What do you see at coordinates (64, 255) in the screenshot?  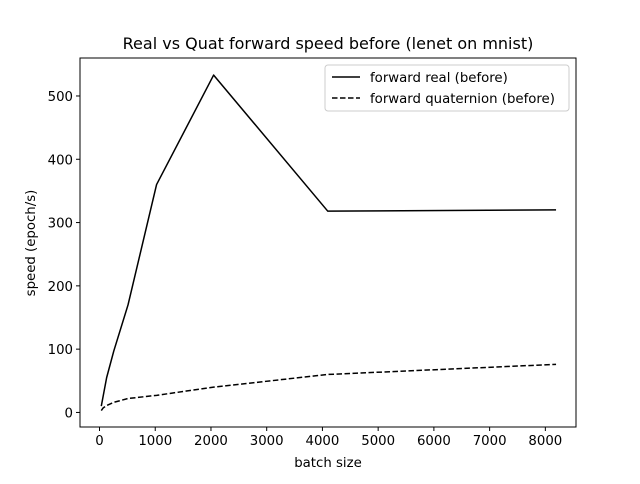 I see `y-axis-ticks: 0 100 200 300 400 500` at bounding box center [64, 255].